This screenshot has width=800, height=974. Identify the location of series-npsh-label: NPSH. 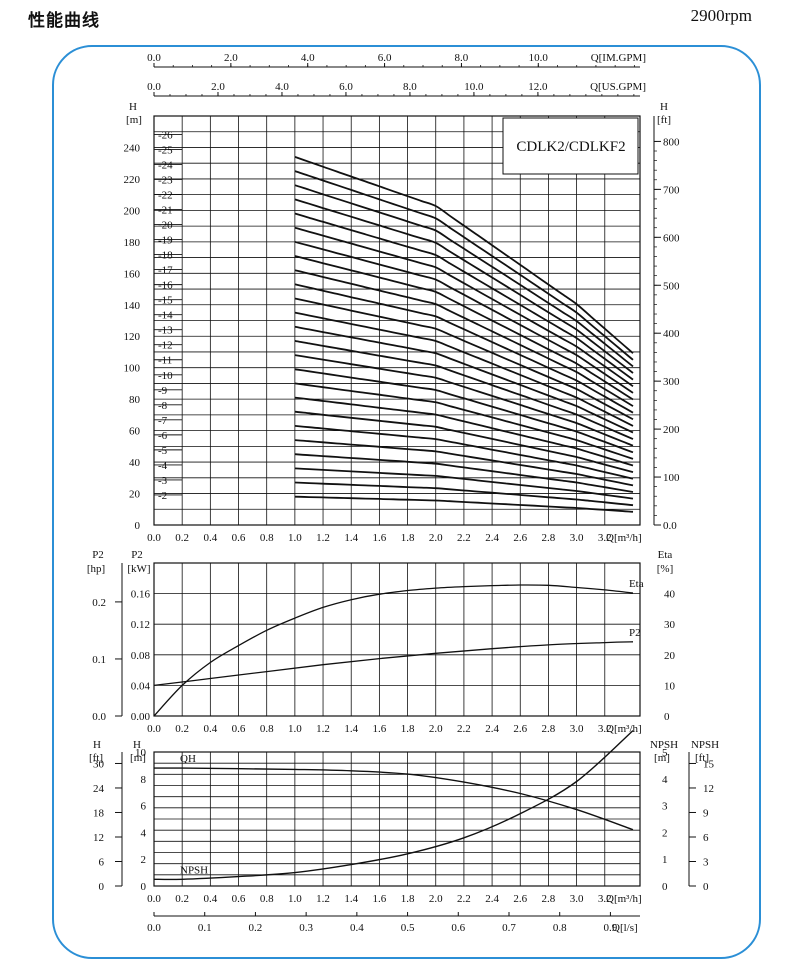
(194, 870).